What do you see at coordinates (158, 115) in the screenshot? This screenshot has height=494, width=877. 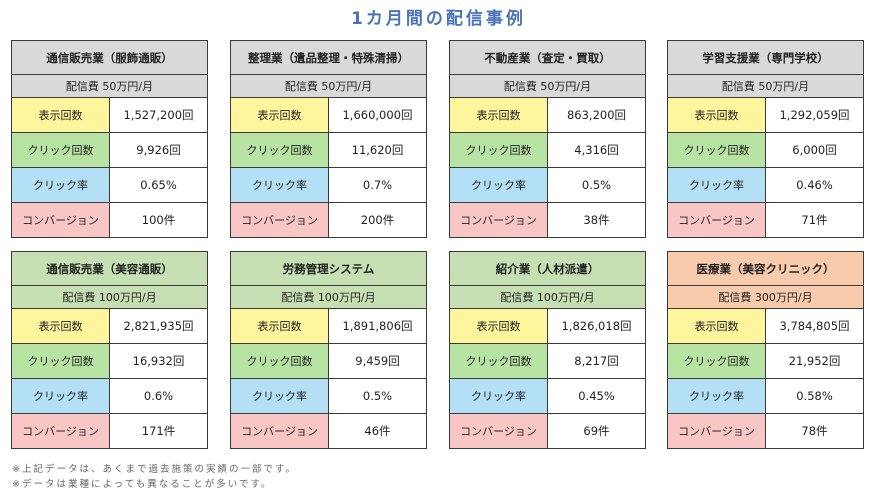 I see `metric-value-impressions: 1,527,200回` at bounding box center [158, 115].